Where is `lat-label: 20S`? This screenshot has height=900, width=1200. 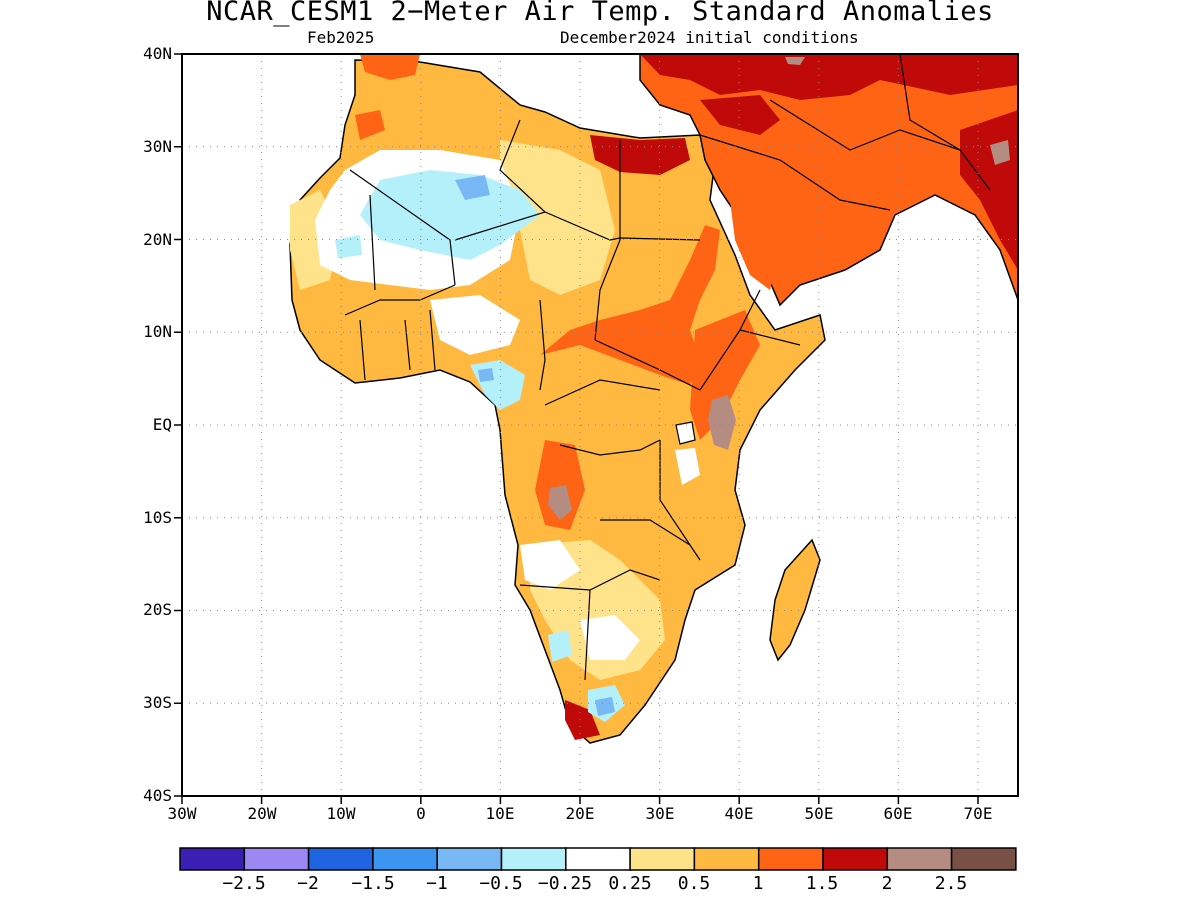
lat-label: 20S is located at coordinates (157, 609).